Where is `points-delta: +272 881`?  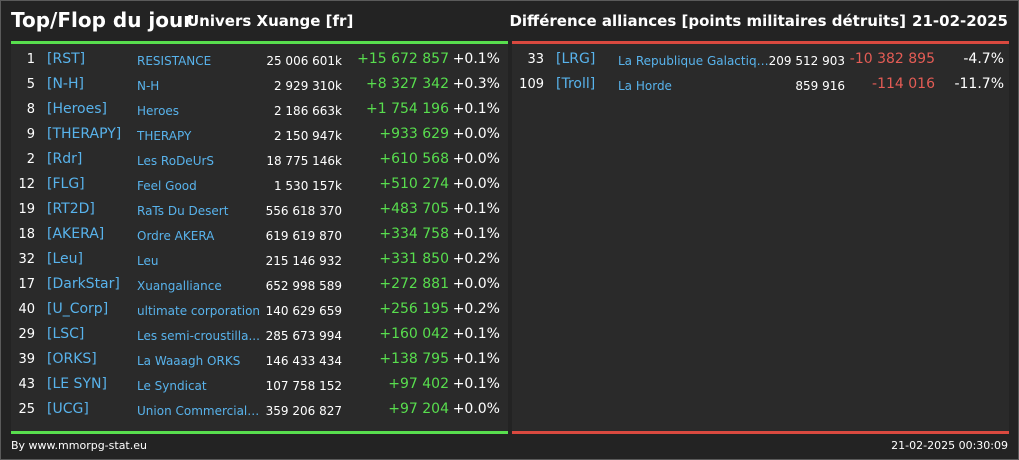 points-delta: +272 881 is located at coordinates (414, 284).